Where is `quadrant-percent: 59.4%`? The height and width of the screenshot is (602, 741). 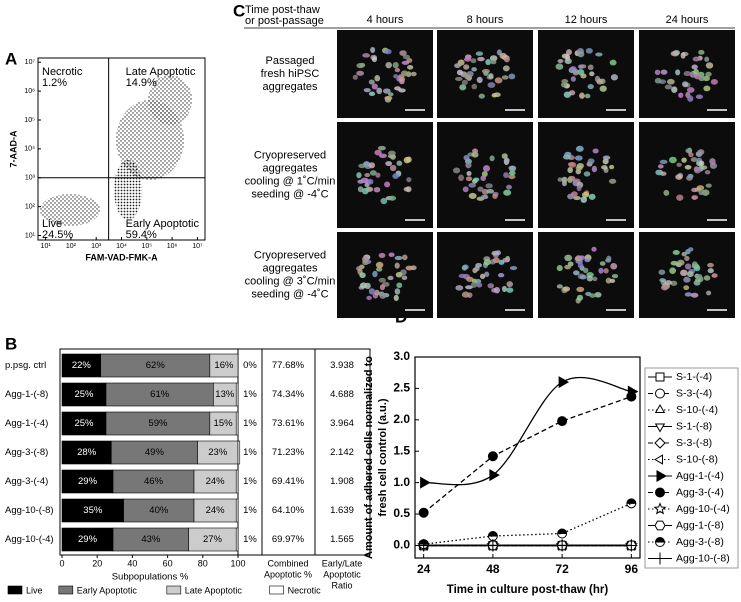 quadrant-percent: 59.4% is located at coordinates (141, 235).